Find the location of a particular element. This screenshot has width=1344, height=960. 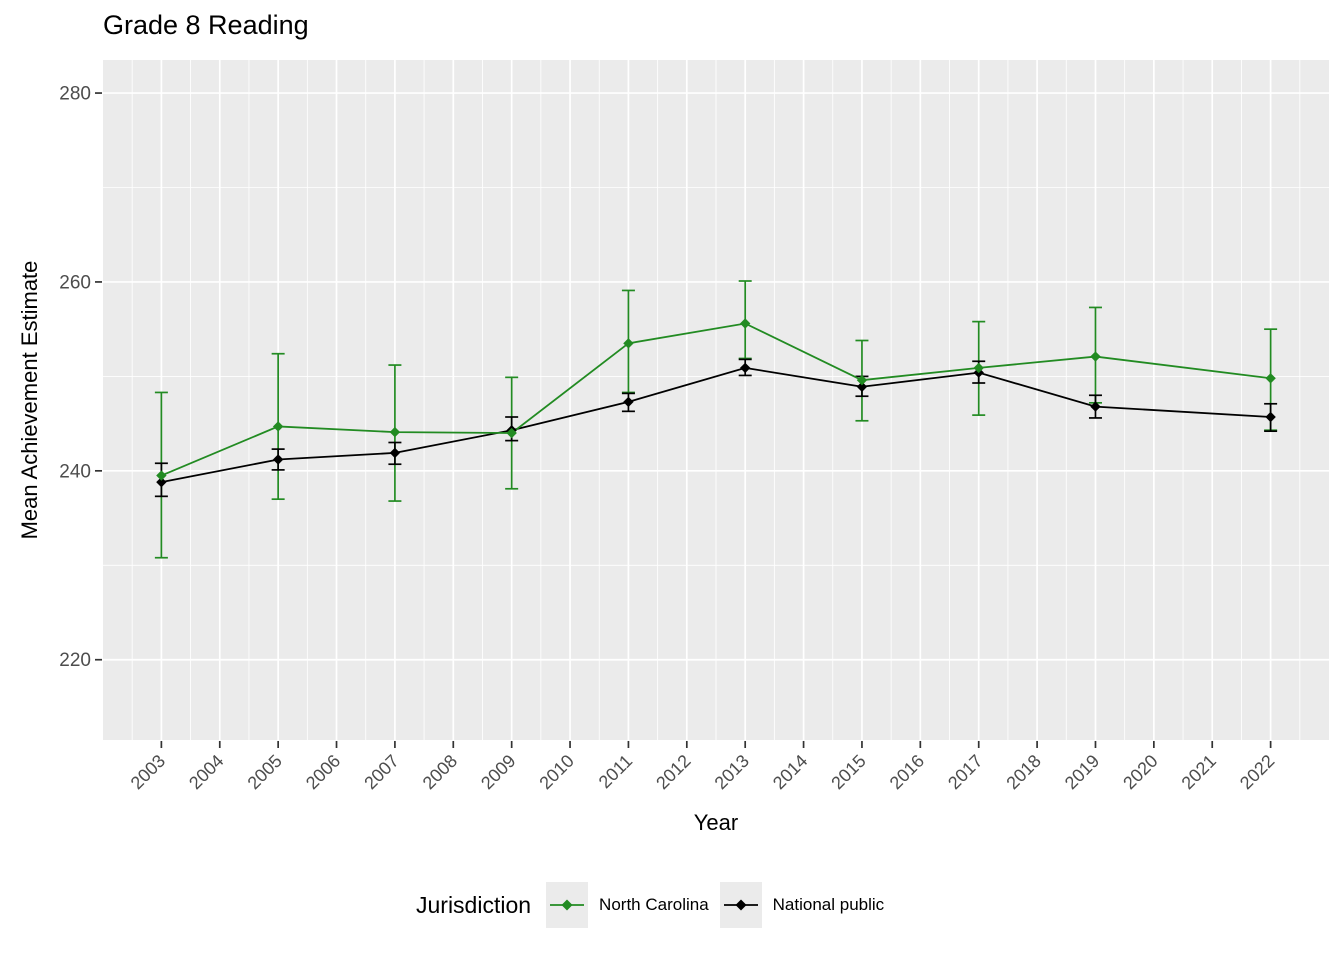

x-axis-title: Year is located at coordinates (716, 822).